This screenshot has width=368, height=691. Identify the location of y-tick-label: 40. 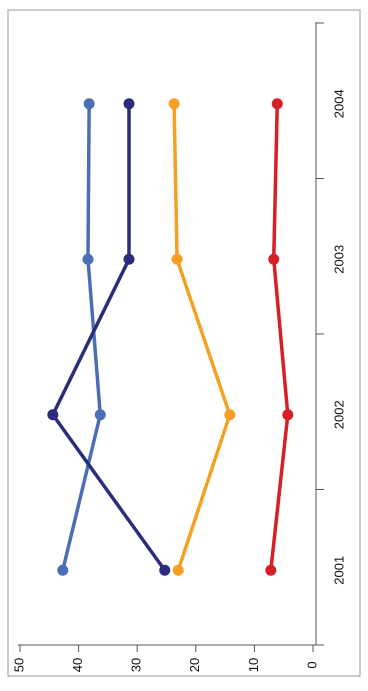
(77, 665).